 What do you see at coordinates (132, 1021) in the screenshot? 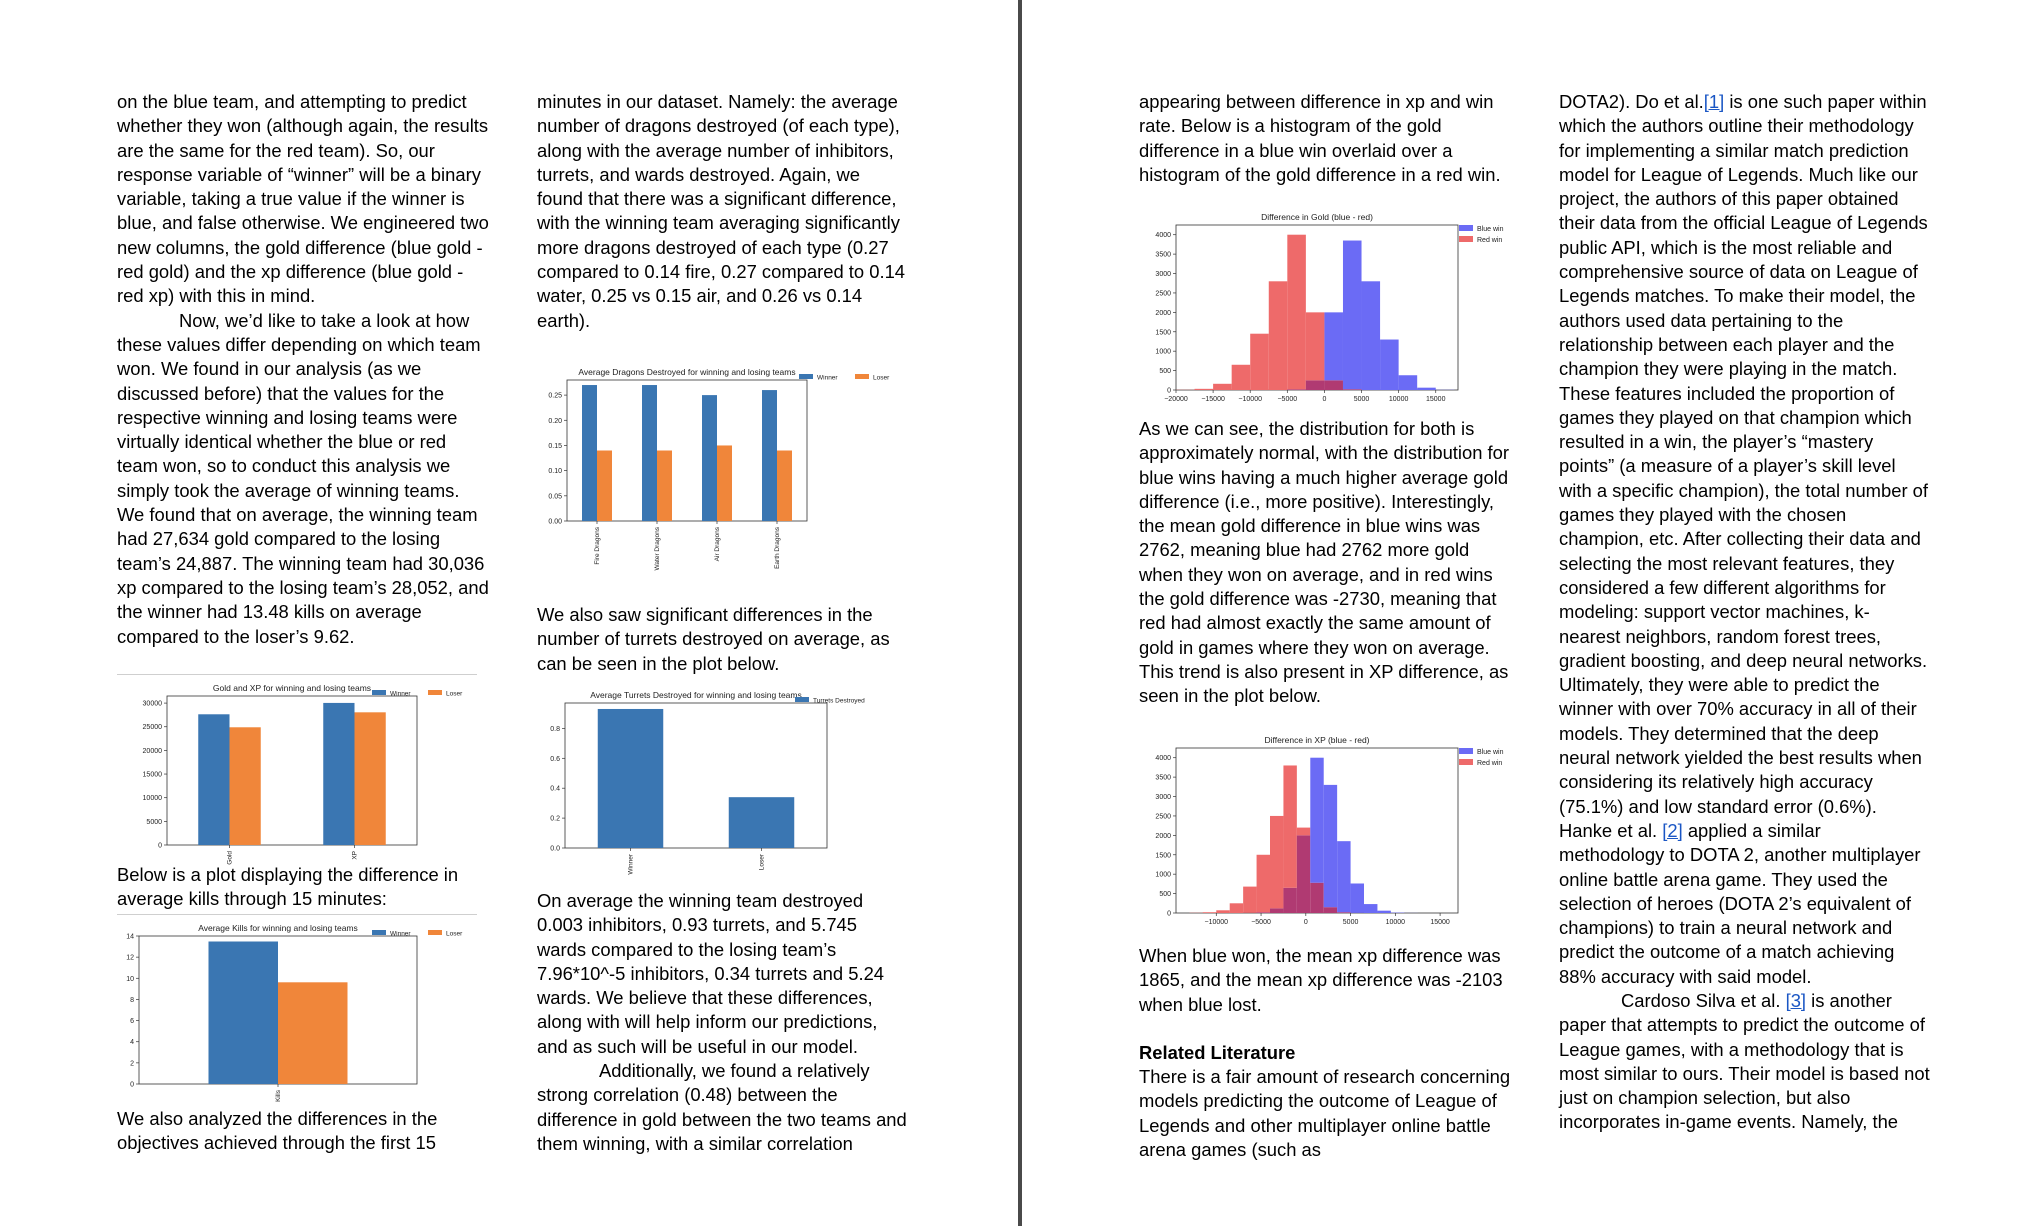
I see `y-tick-label: 6` at bounding box center [132, 1021].